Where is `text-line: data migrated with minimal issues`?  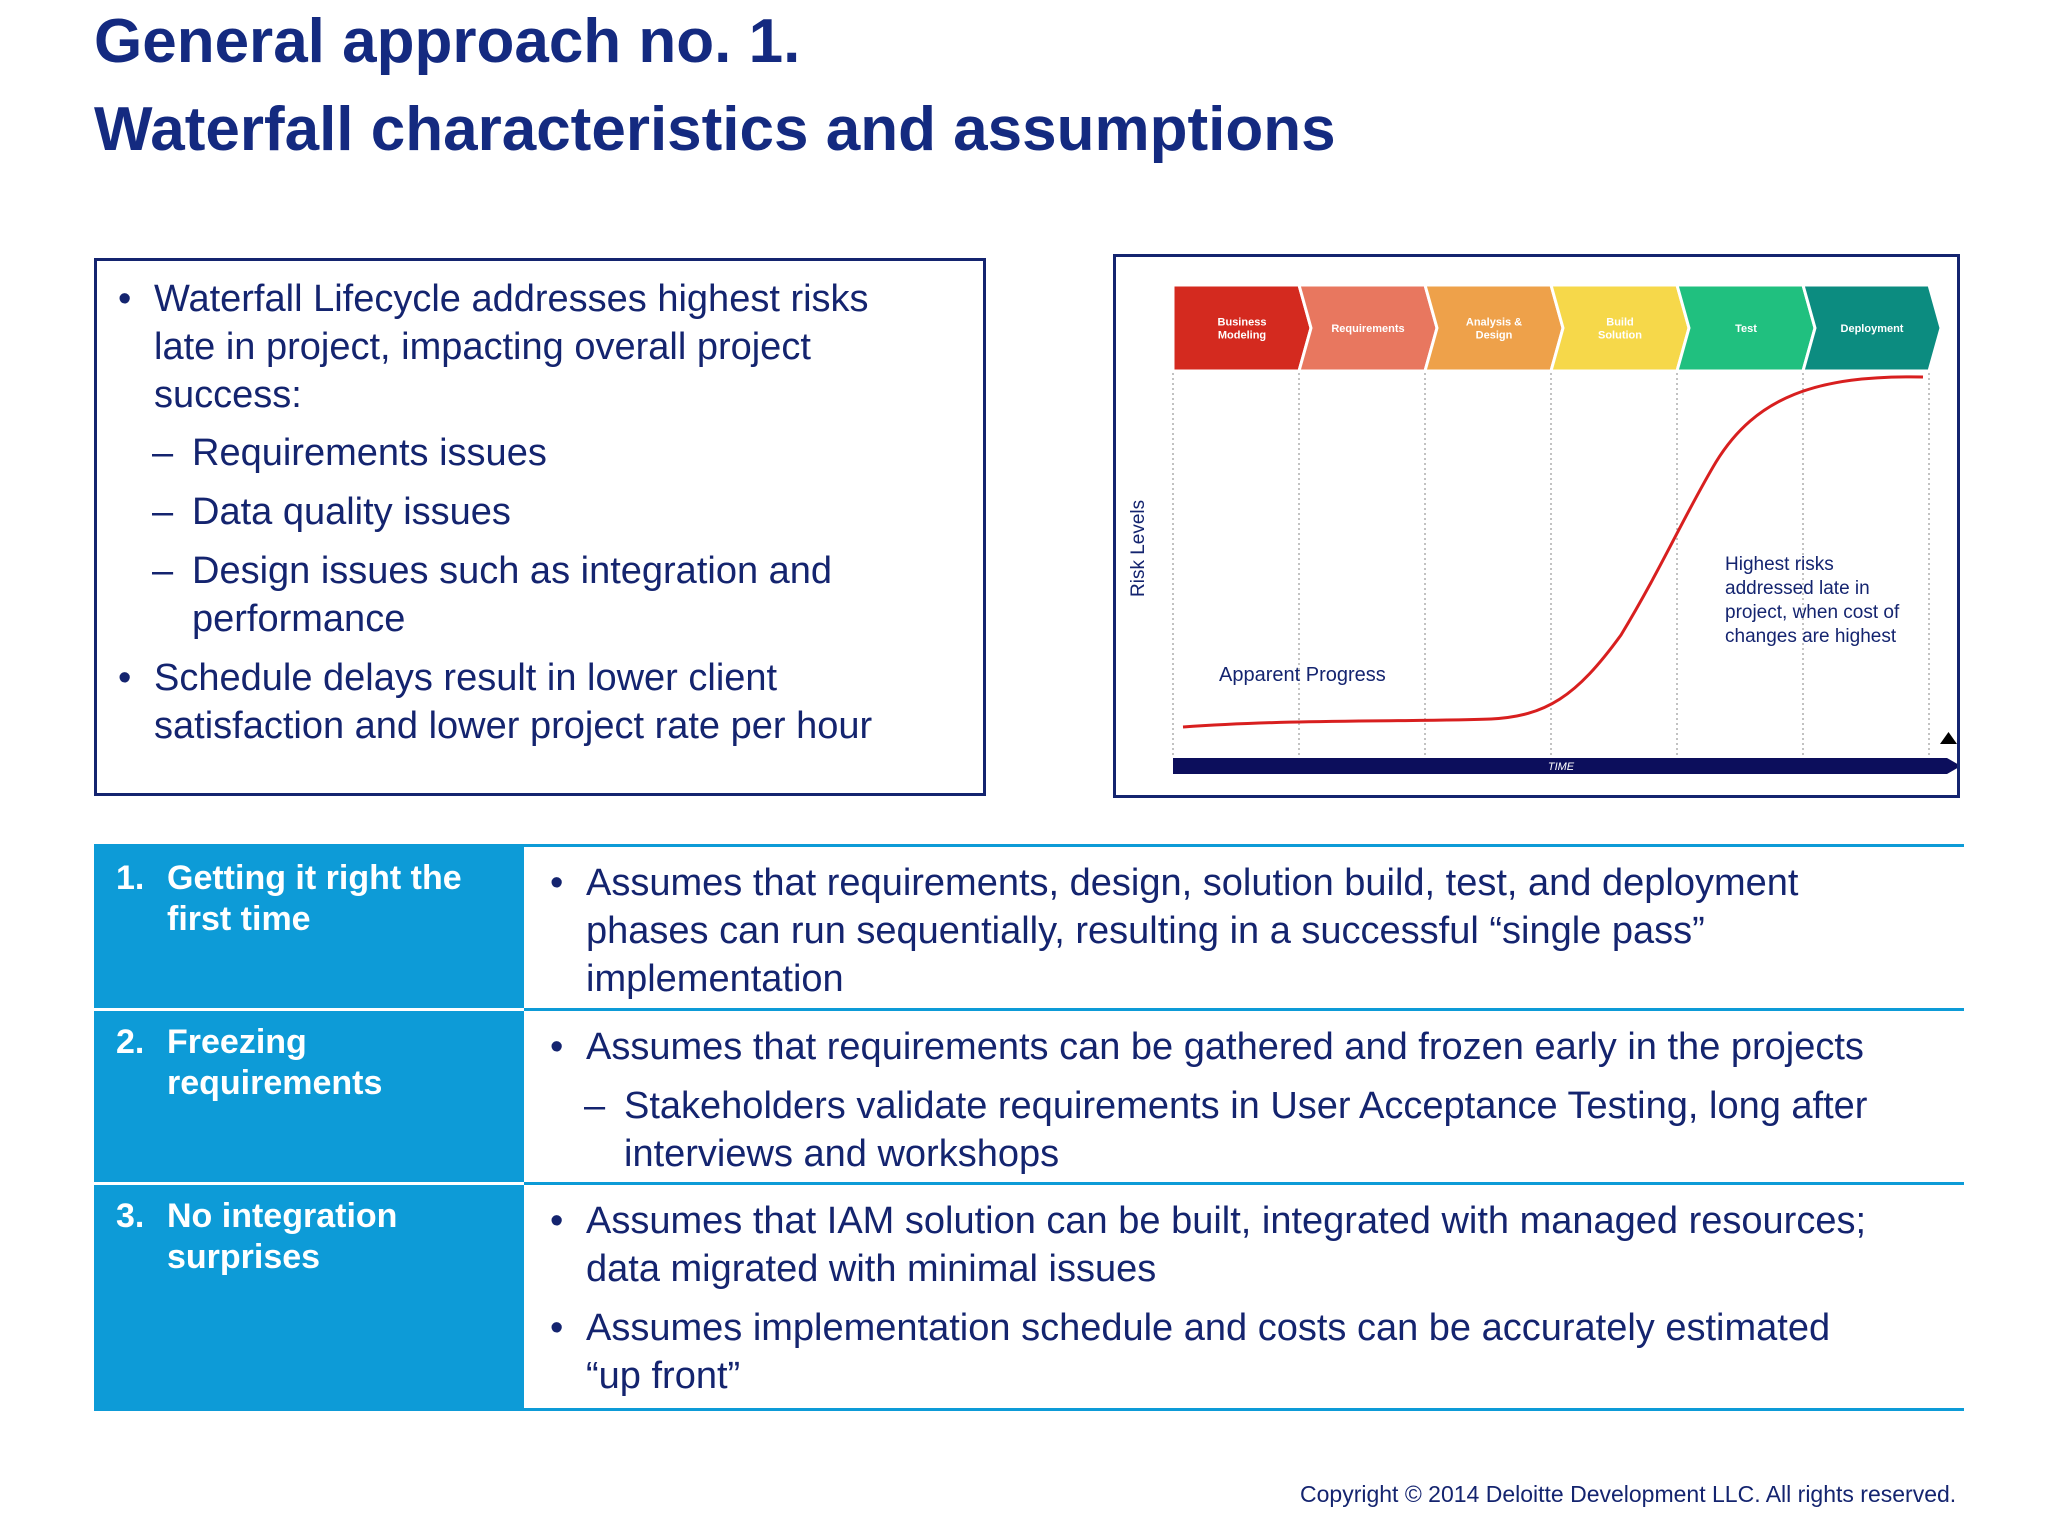 text-line: data migrated with minimal issues is located at coordinates (871, 1269).